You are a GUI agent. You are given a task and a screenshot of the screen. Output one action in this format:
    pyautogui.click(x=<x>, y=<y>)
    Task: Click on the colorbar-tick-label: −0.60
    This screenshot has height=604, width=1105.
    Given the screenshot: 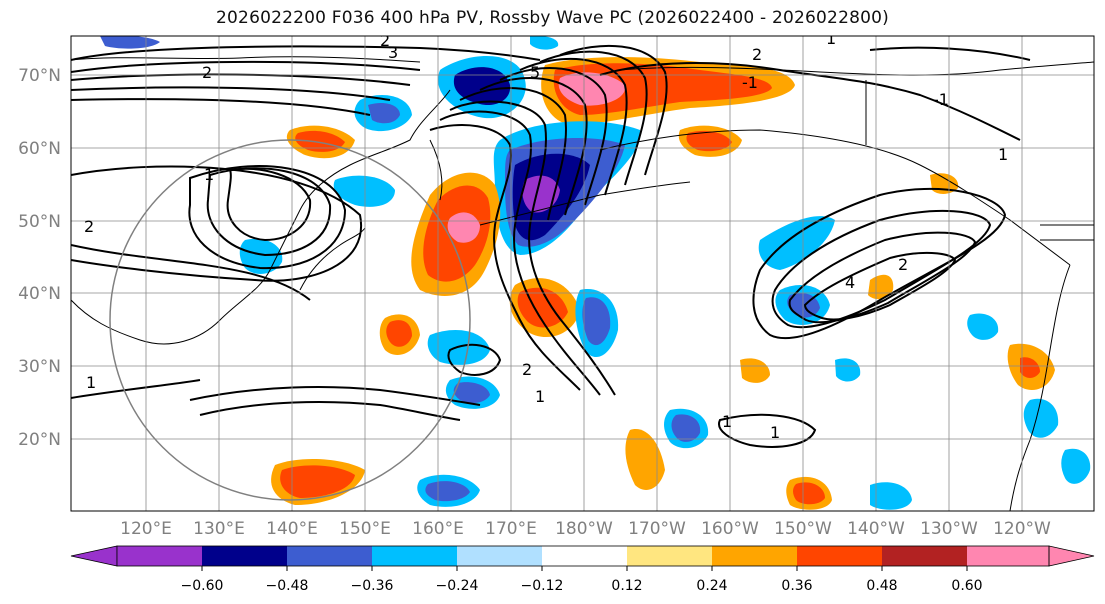 What is the action you would take?
    pyautogui.click(x=202, y=586)
    